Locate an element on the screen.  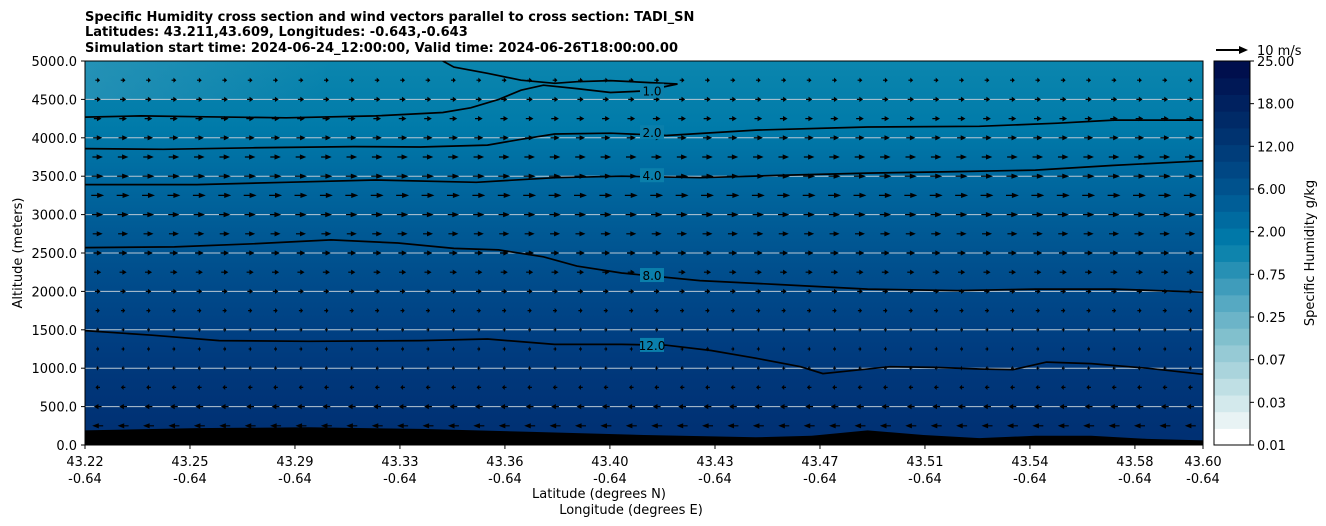
quiver-key: 10 m/s is located at coordinates (1259, 51).